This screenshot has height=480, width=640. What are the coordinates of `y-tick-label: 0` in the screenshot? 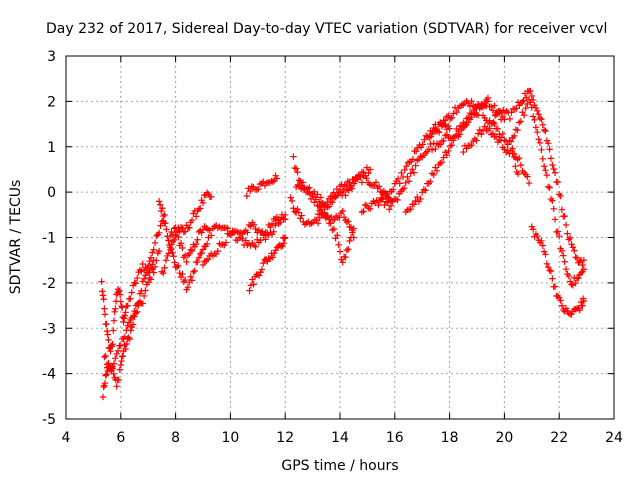 It's located at (51, 193).